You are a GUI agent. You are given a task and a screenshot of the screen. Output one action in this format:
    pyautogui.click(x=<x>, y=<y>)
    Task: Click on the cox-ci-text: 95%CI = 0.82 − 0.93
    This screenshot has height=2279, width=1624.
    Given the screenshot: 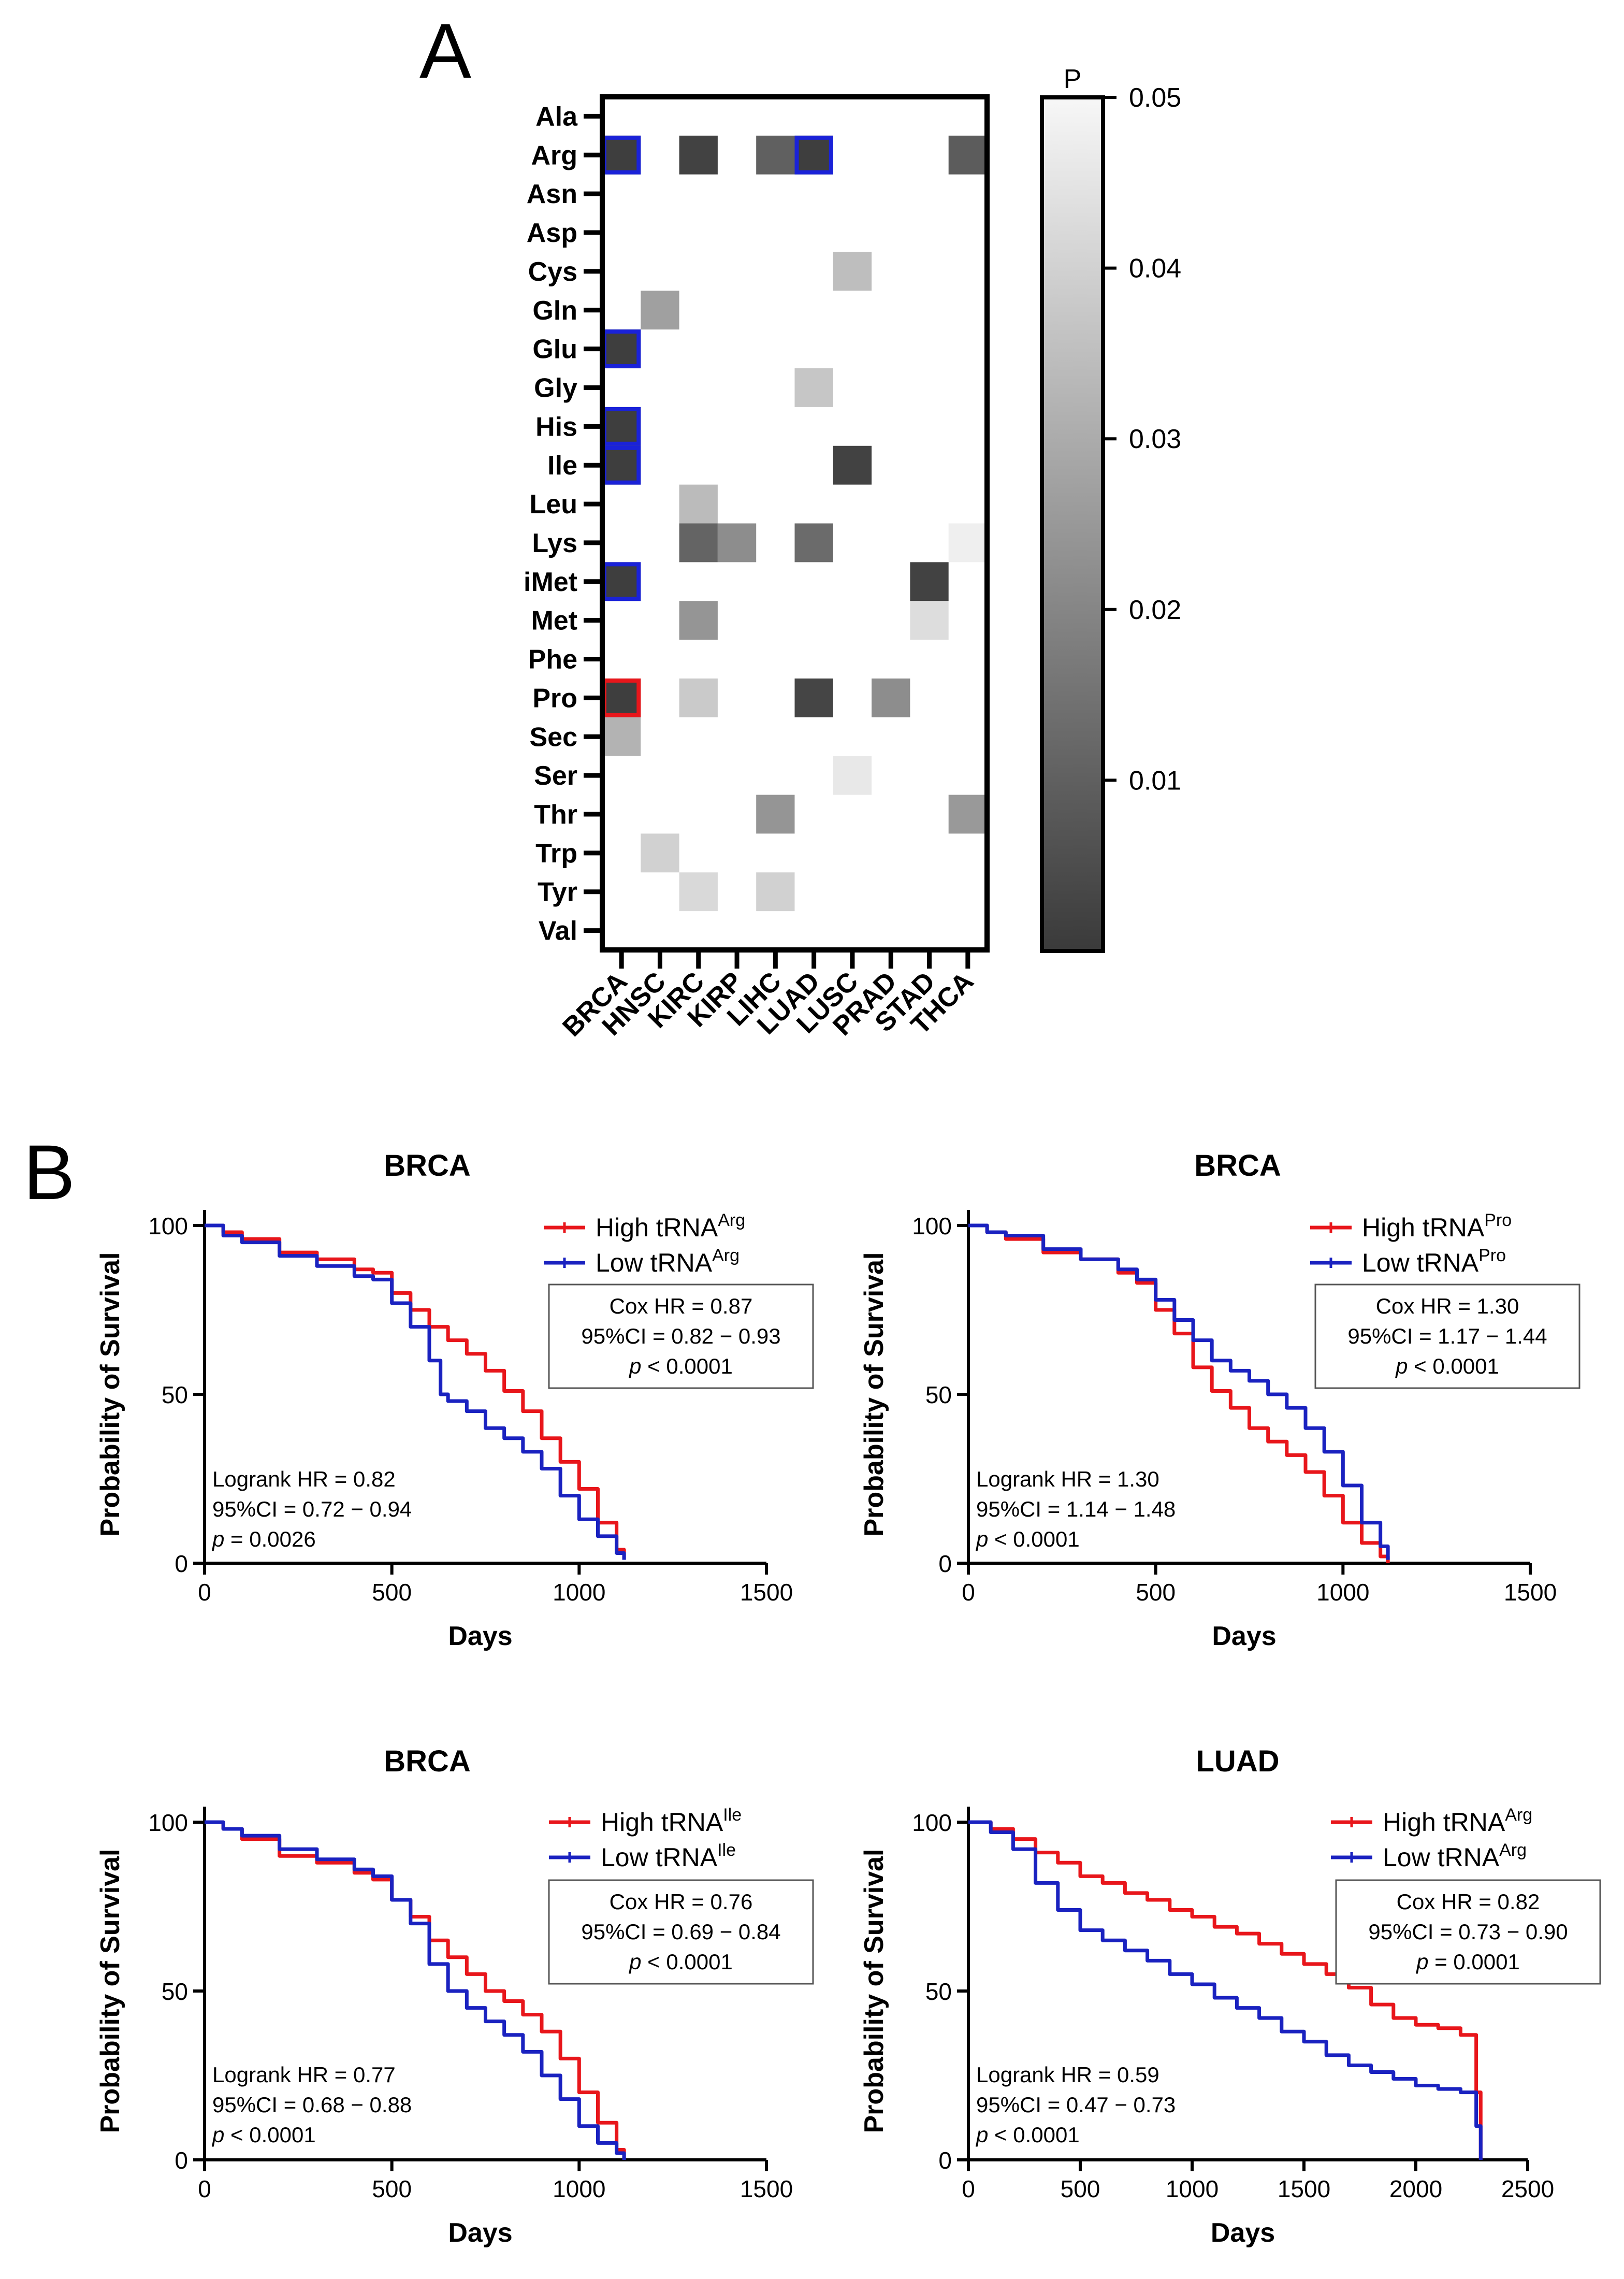 What is the action you would take?
    pyautogui.click(x=681, y=1336)
    